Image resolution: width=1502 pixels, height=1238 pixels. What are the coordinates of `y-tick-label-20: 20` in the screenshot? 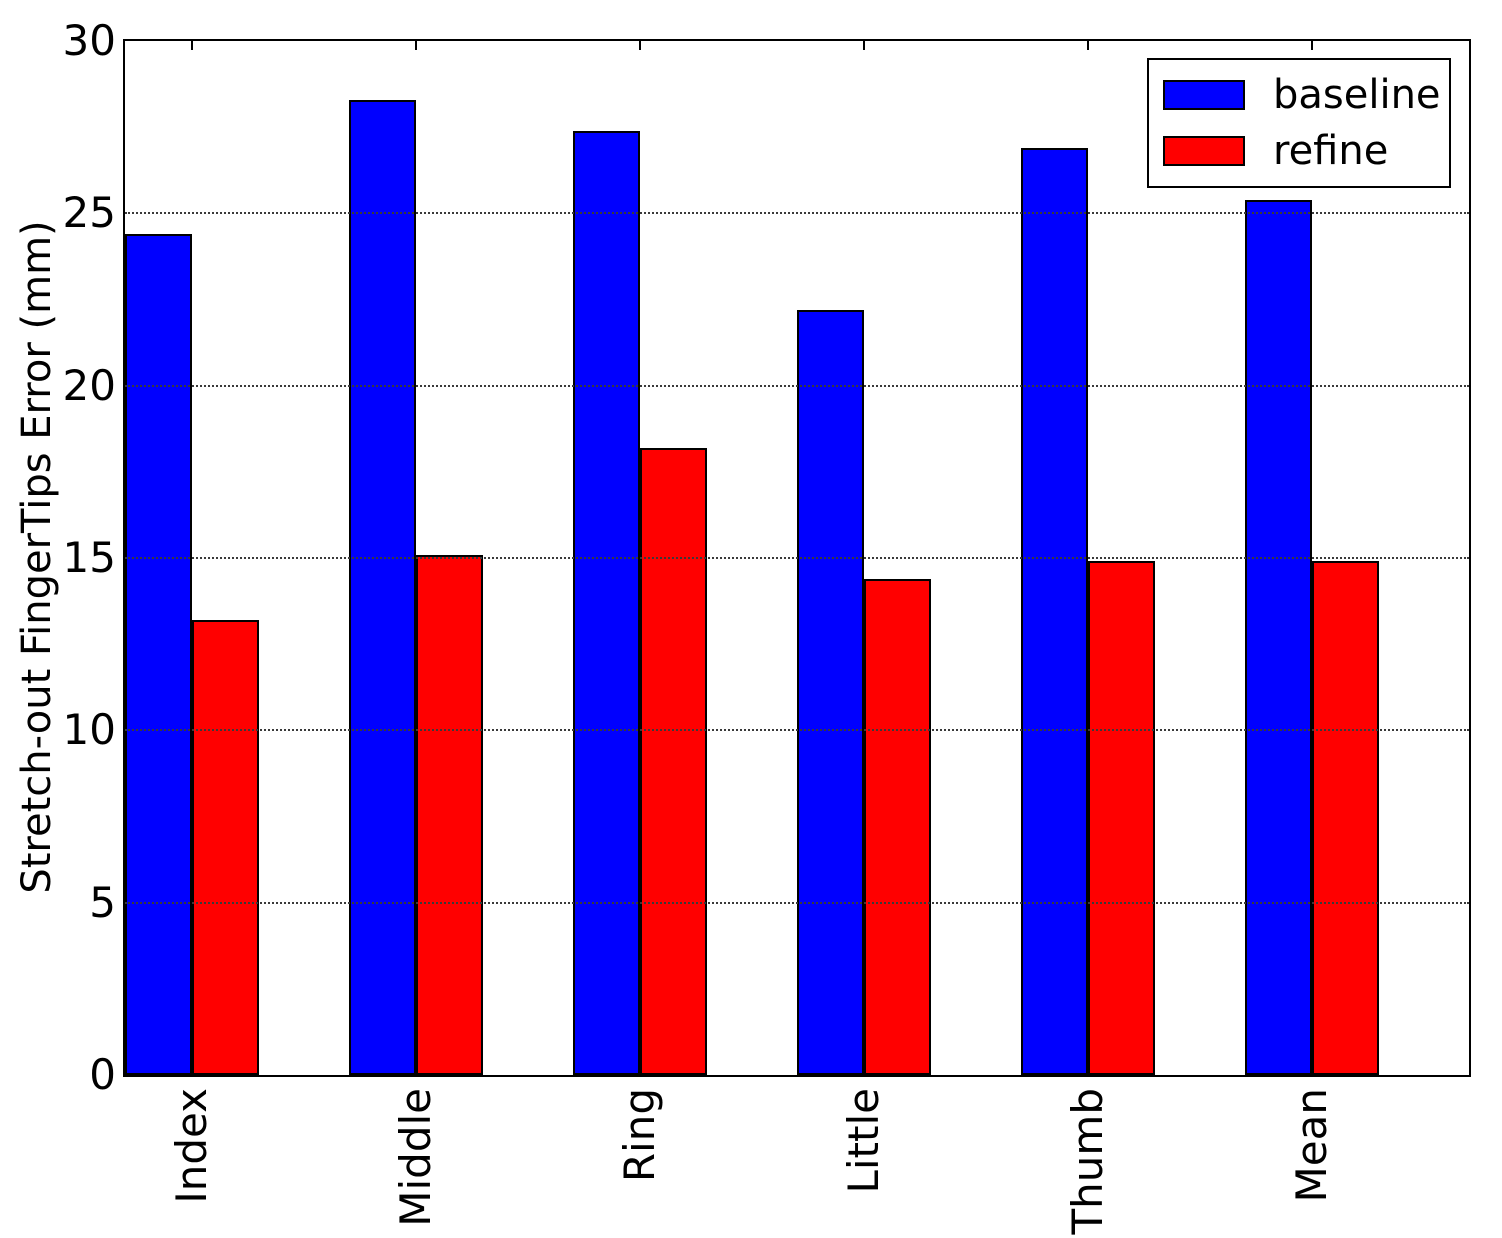 It's located at (89, 385).